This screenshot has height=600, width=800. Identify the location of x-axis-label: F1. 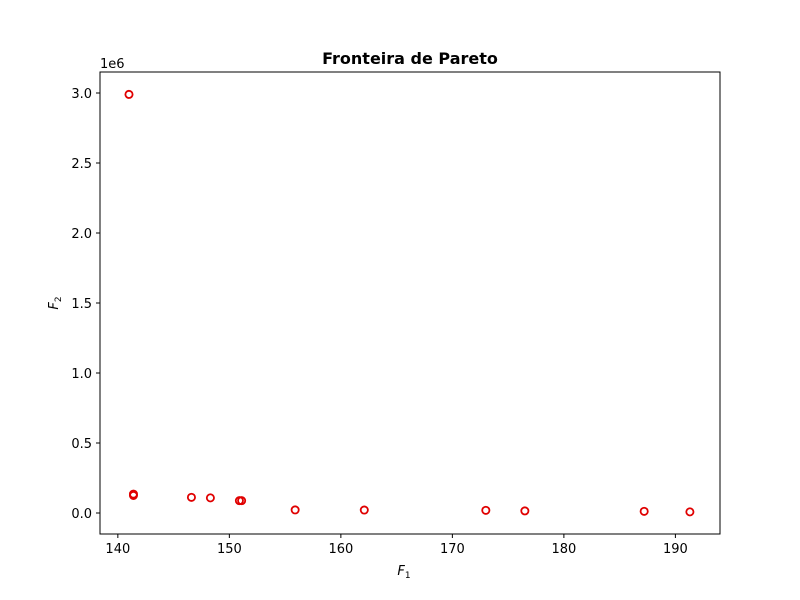
(403, 572).